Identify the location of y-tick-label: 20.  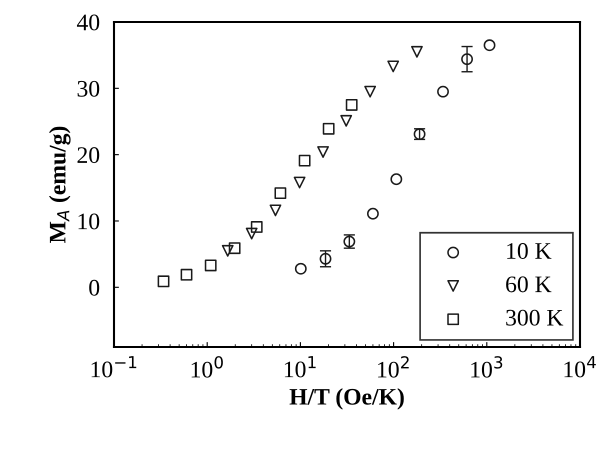
(89, 155).